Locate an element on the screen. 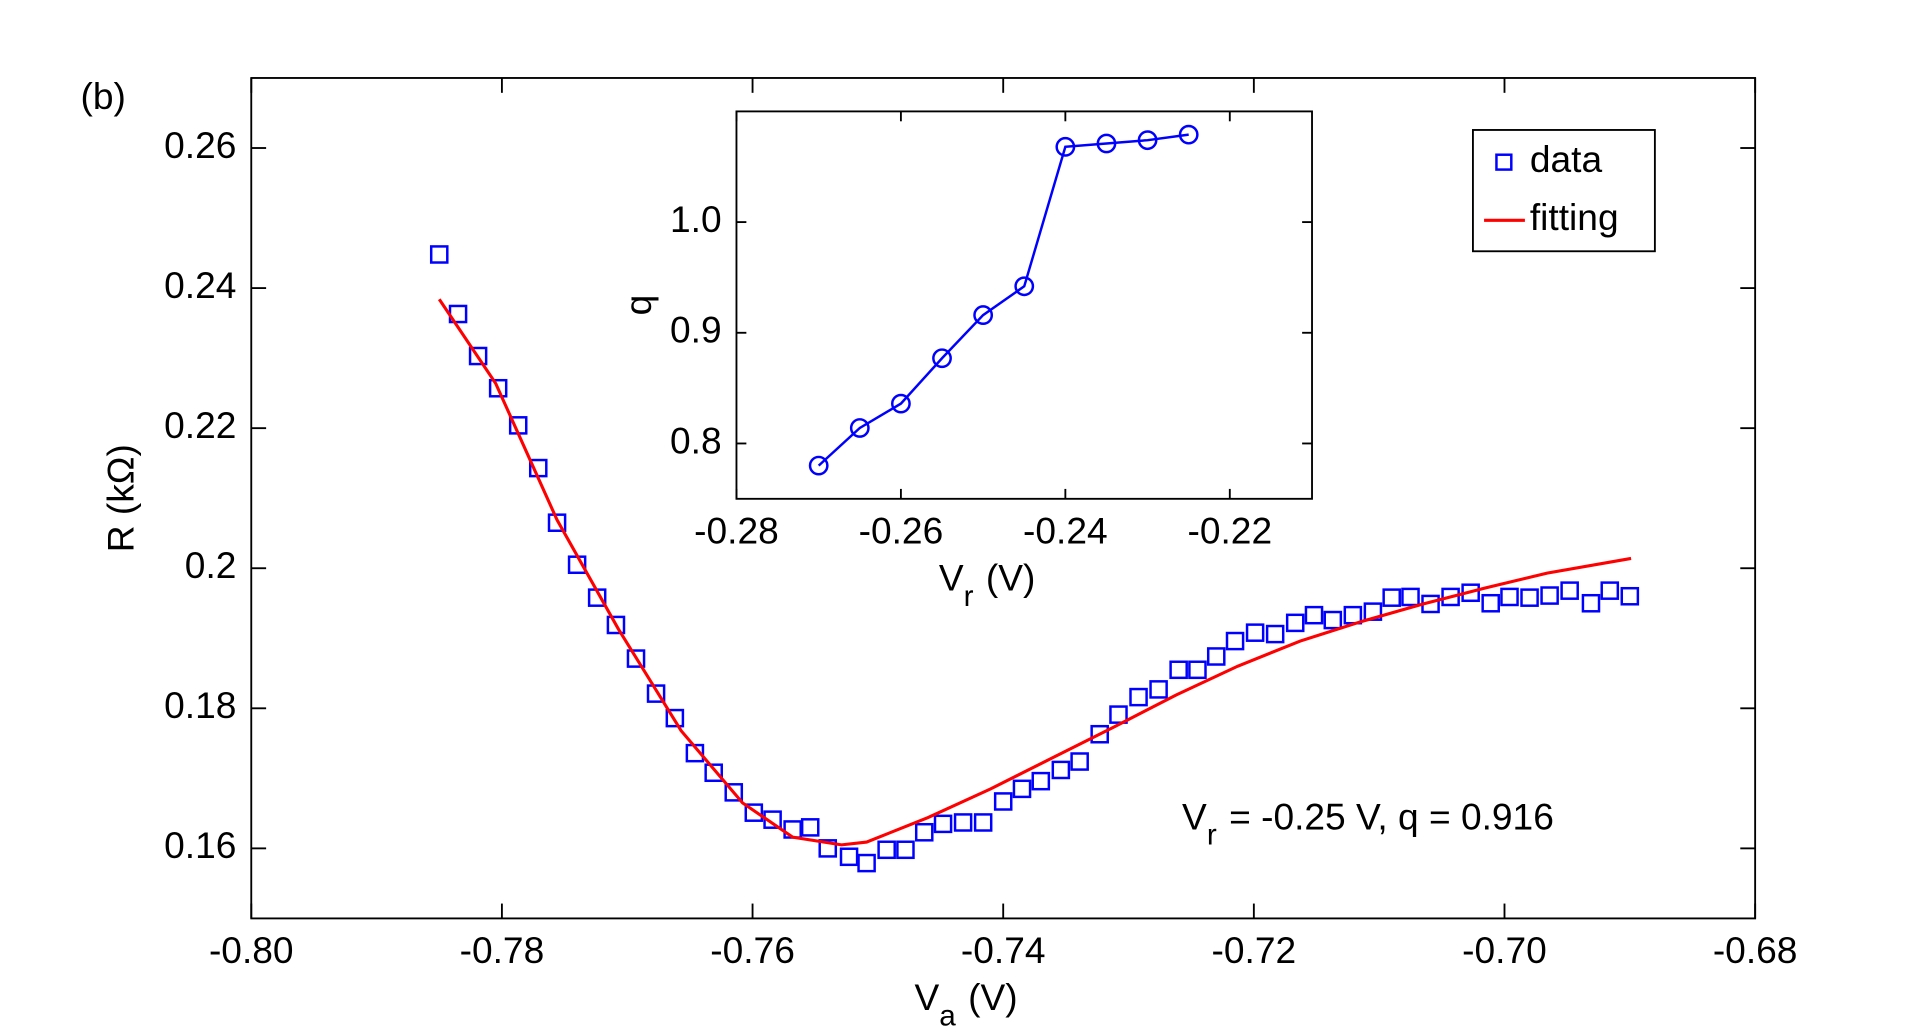 The width and height of the screenshot is (1921, 1036). x-tick-label: -0.74 is located at coordinates (1003, 950).